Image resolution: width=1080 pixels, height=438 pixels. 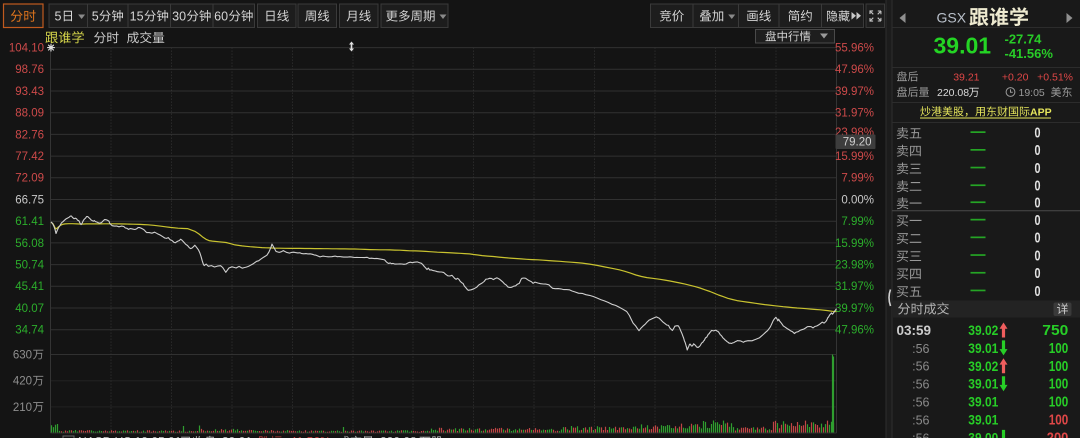 What do you see at coordinates (29, 266) in the screenshot?
I see `svg-text: 50.74` at bounding box center [29, 266].